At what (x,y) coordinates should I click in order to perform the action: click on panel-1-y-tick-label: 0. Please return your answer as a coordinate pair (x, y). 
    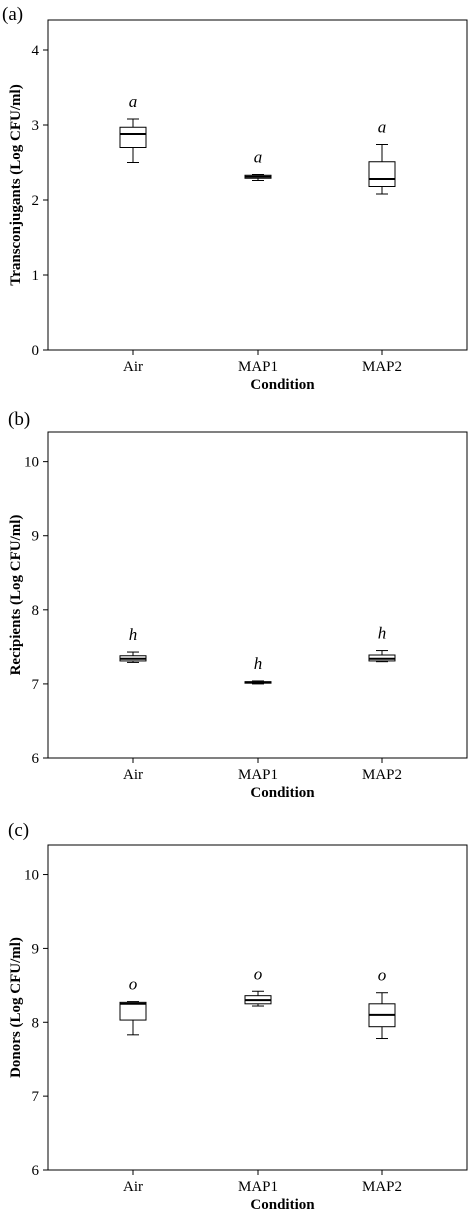
    Looking at the image, I should click on (36, 351).